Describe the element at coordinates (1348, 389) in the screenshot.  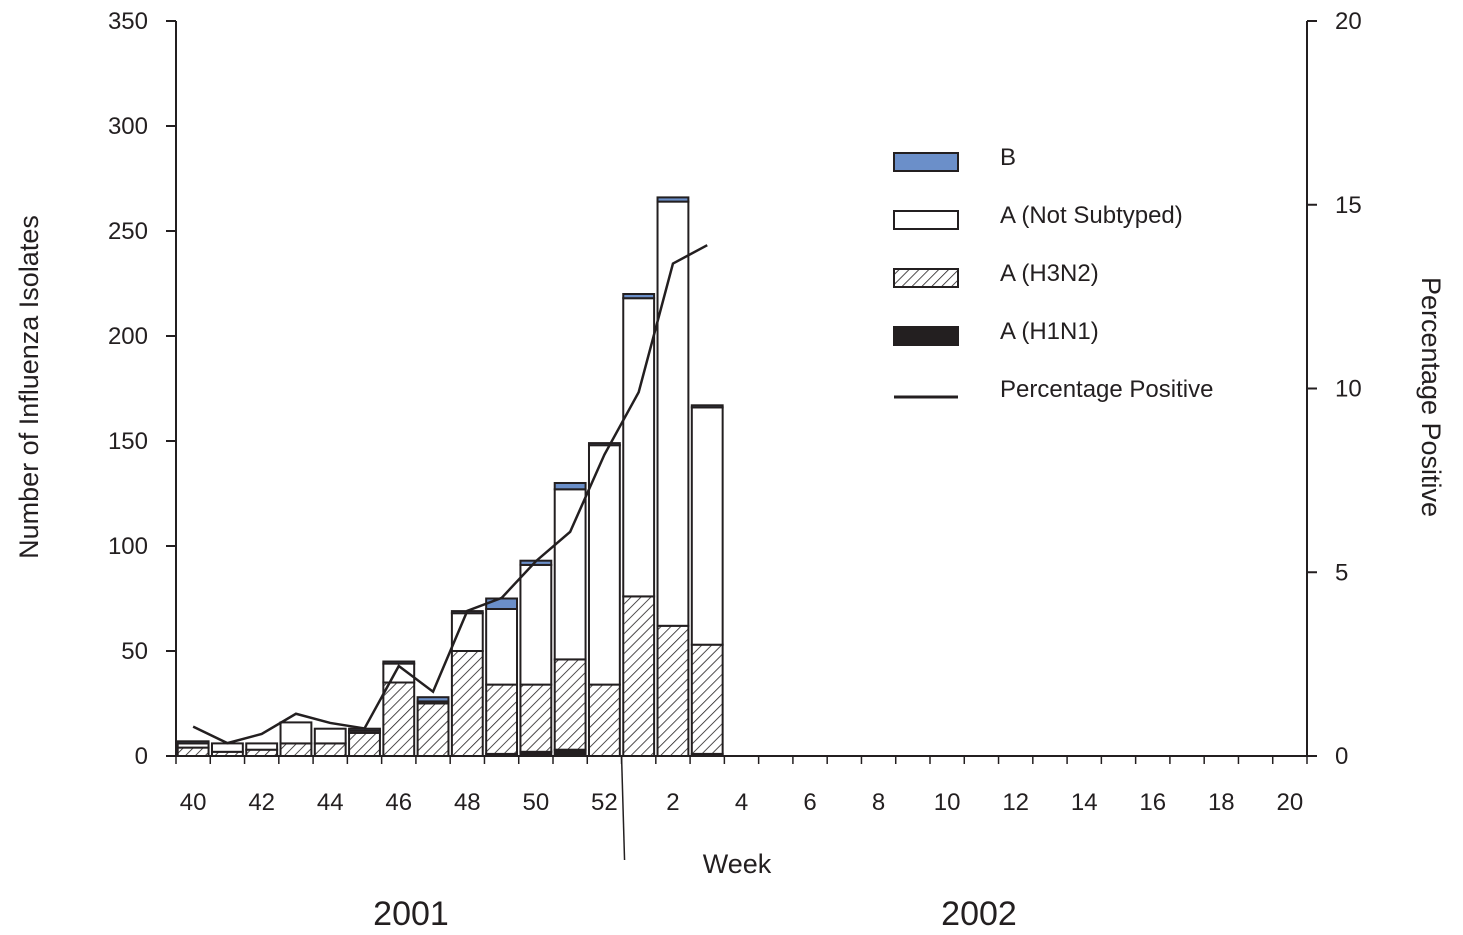
I see `y2-tick-label: 10` at that location.